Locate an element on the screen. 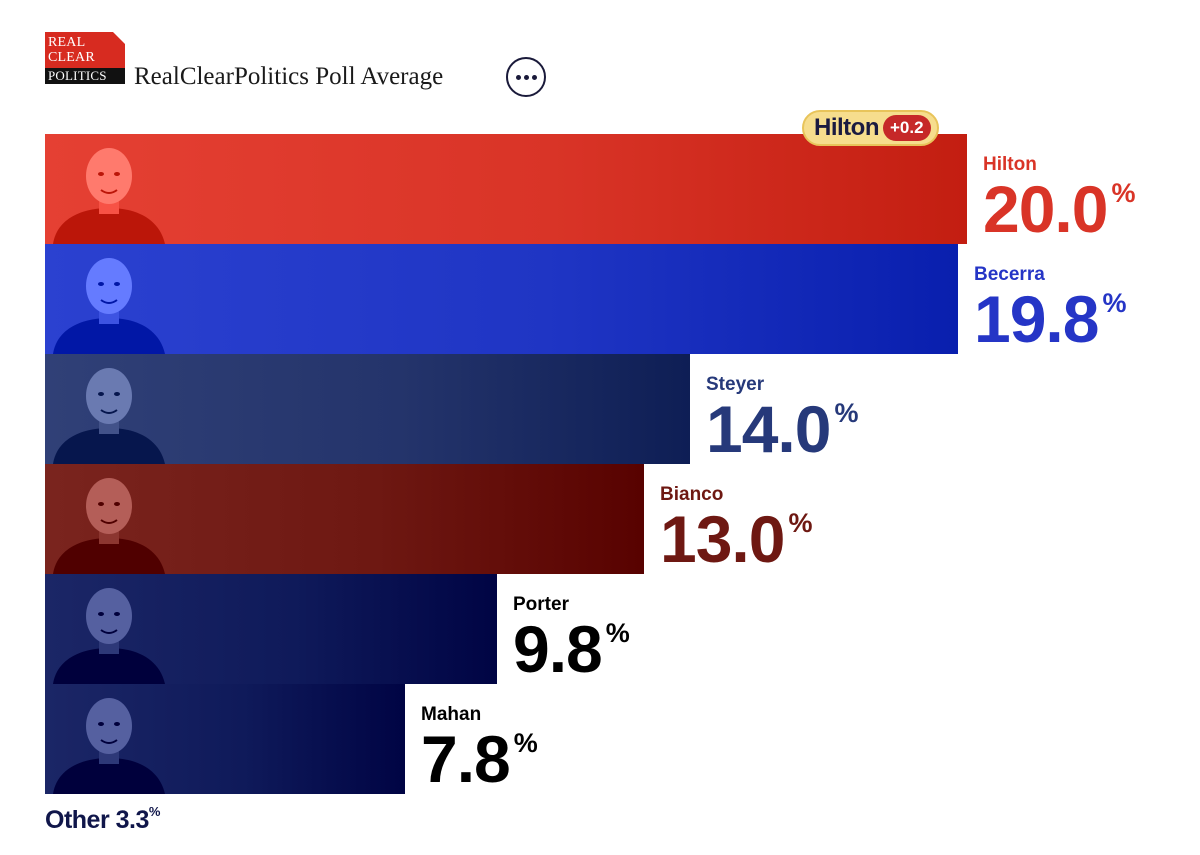  bar-label-steyer: Steyer 14.0% is located at coordinates (782, 418).